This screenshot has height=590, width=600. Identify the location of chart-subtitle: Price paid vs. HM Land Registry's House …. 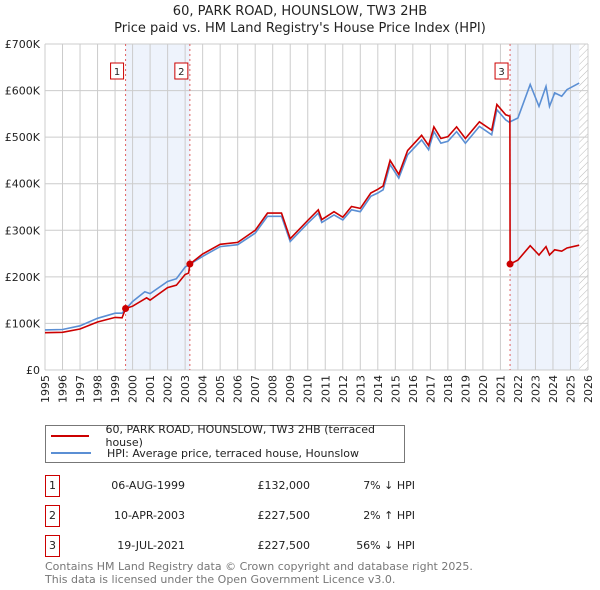
(300, 28).